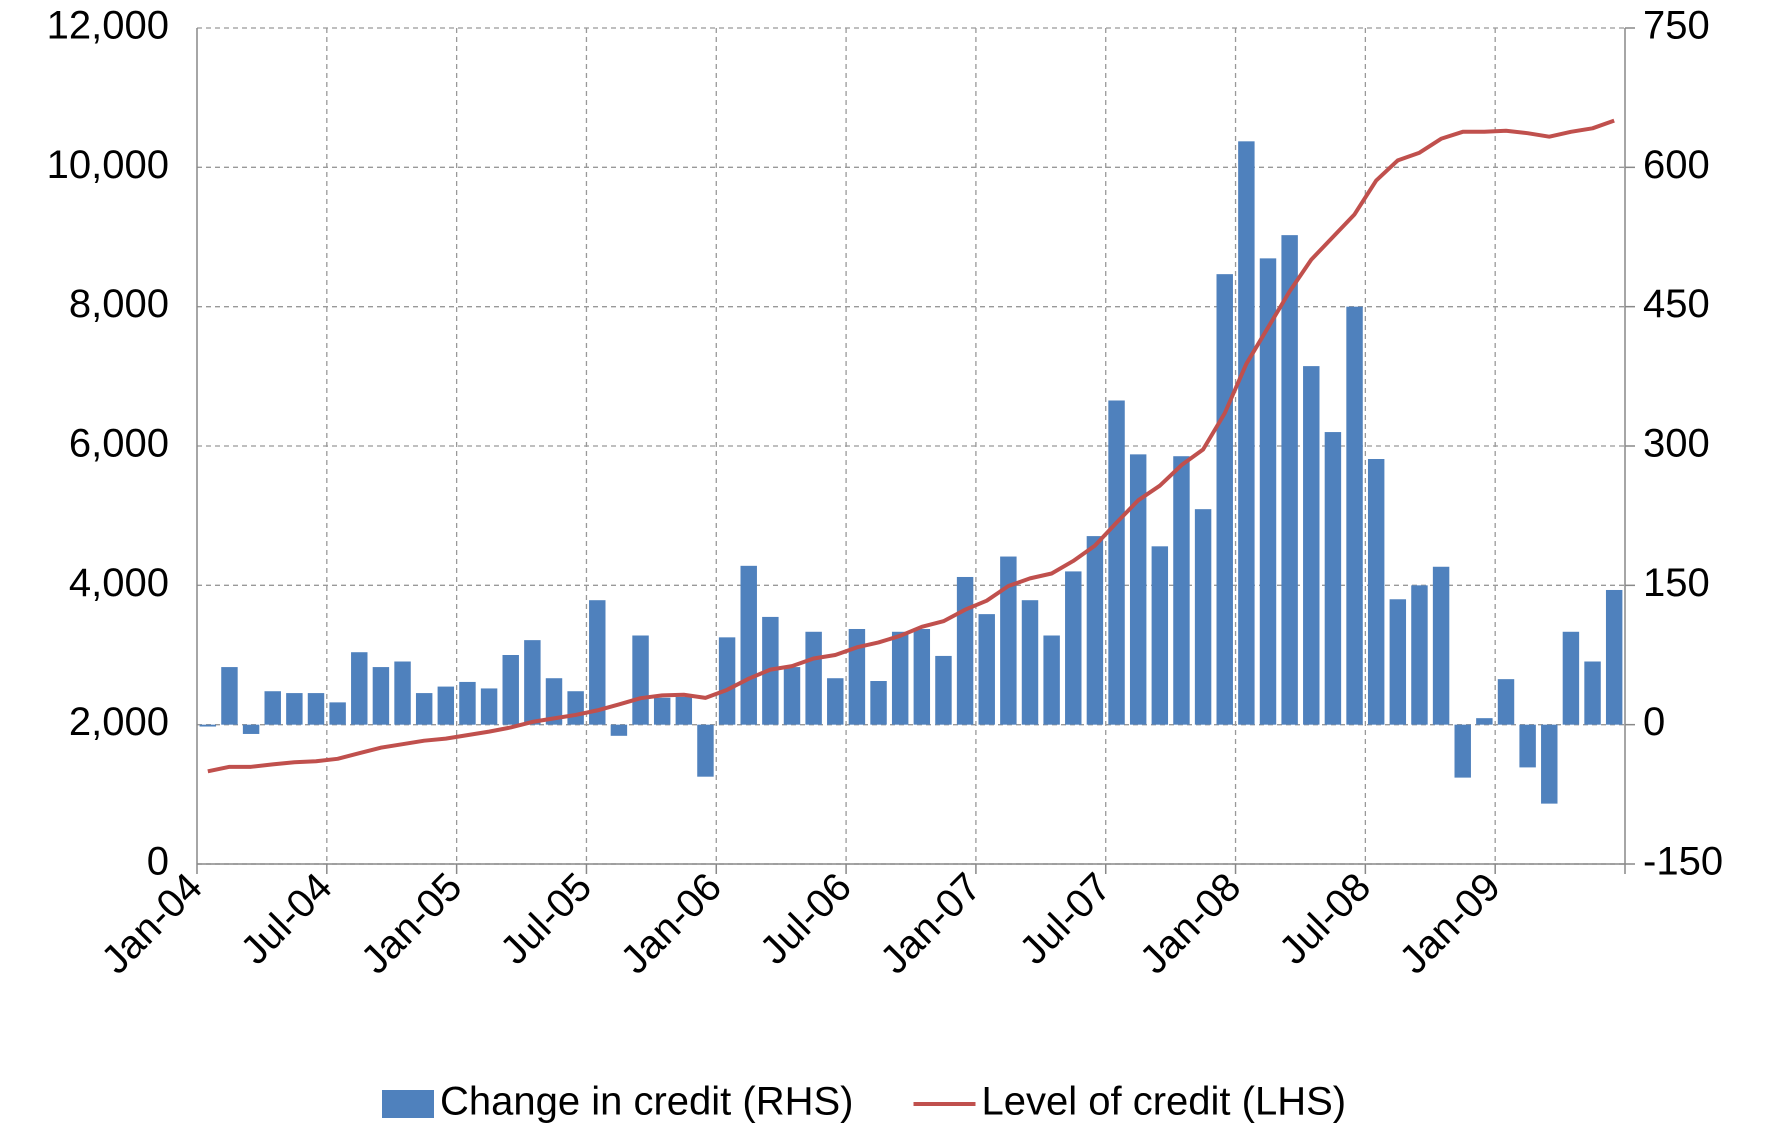 The image size is (1769, 1129). Describe the element at coordinates (1164, 1102) in the screenshot. I see `legend-label: Level of credit (LHS)` at that location.